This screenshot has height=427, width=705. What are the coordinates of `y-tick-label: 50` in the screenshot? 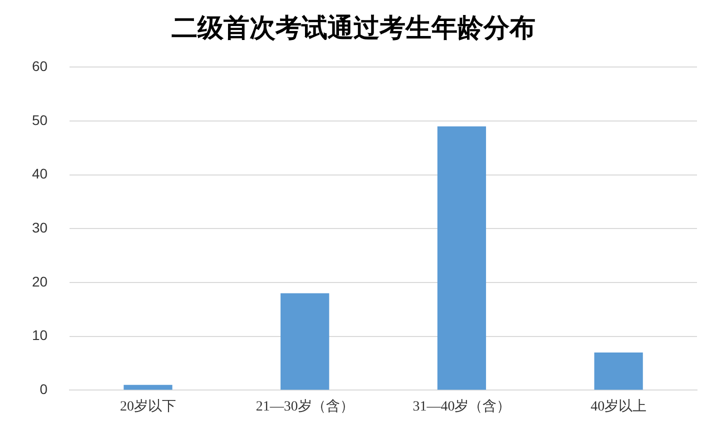 It's located at (40, 120).